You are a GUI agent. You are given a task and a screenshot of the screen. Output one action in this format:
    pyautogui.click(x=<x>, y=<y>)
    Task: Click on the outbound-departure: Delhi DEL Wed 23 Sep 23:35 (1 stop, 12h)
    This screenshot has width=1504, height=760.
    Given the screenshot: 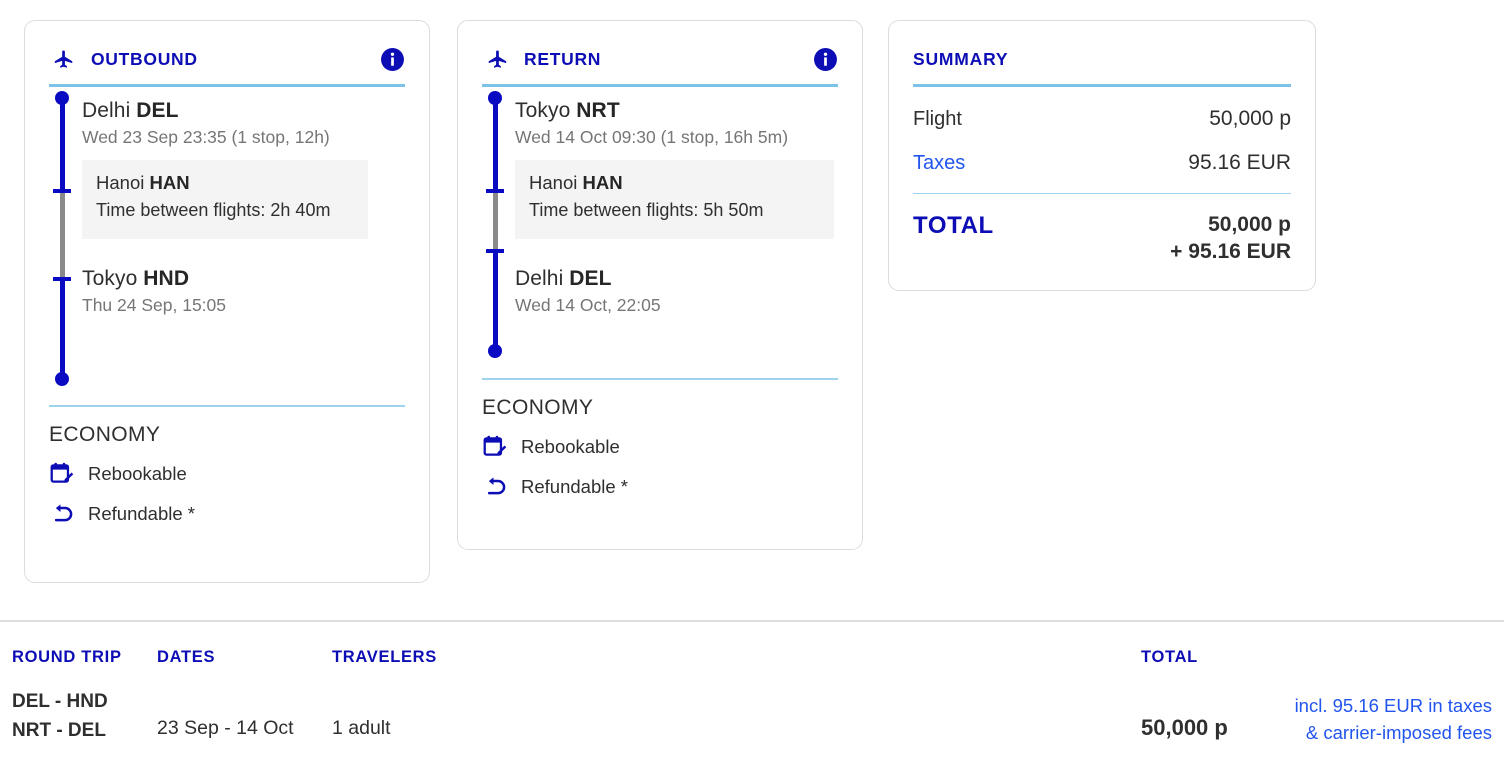 What is the action you would take?
    pyautogui.click(x=243, y=120)
    